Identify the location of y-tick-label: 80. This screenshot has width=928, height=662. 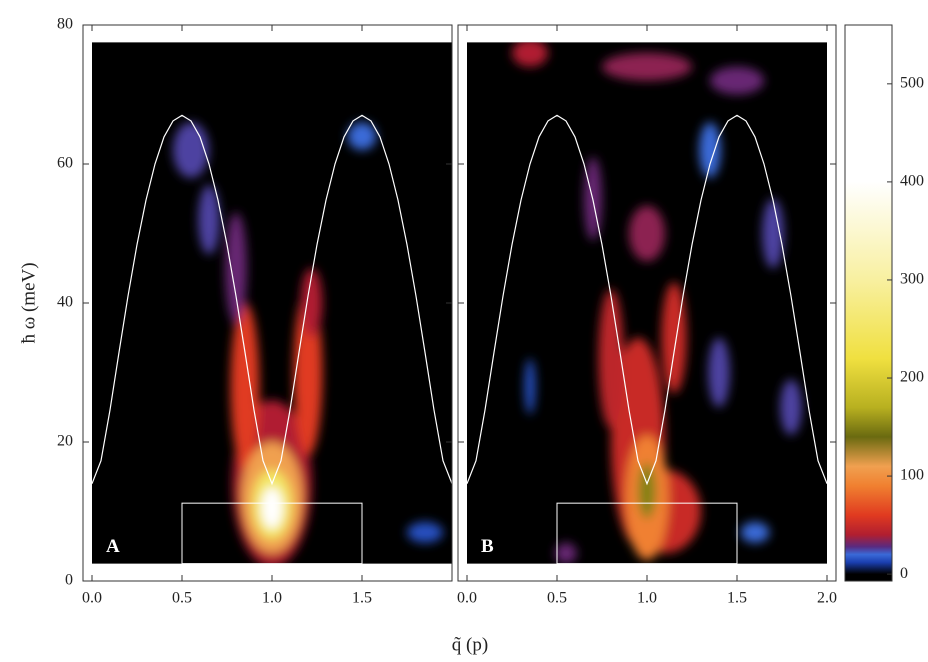
(65, 24).